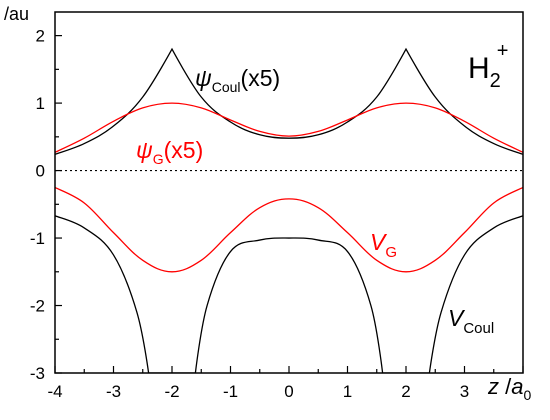 The width and height of the screenshot is (550, 420). I want to click on x-axis-label: z /a0, so click(509, 388).